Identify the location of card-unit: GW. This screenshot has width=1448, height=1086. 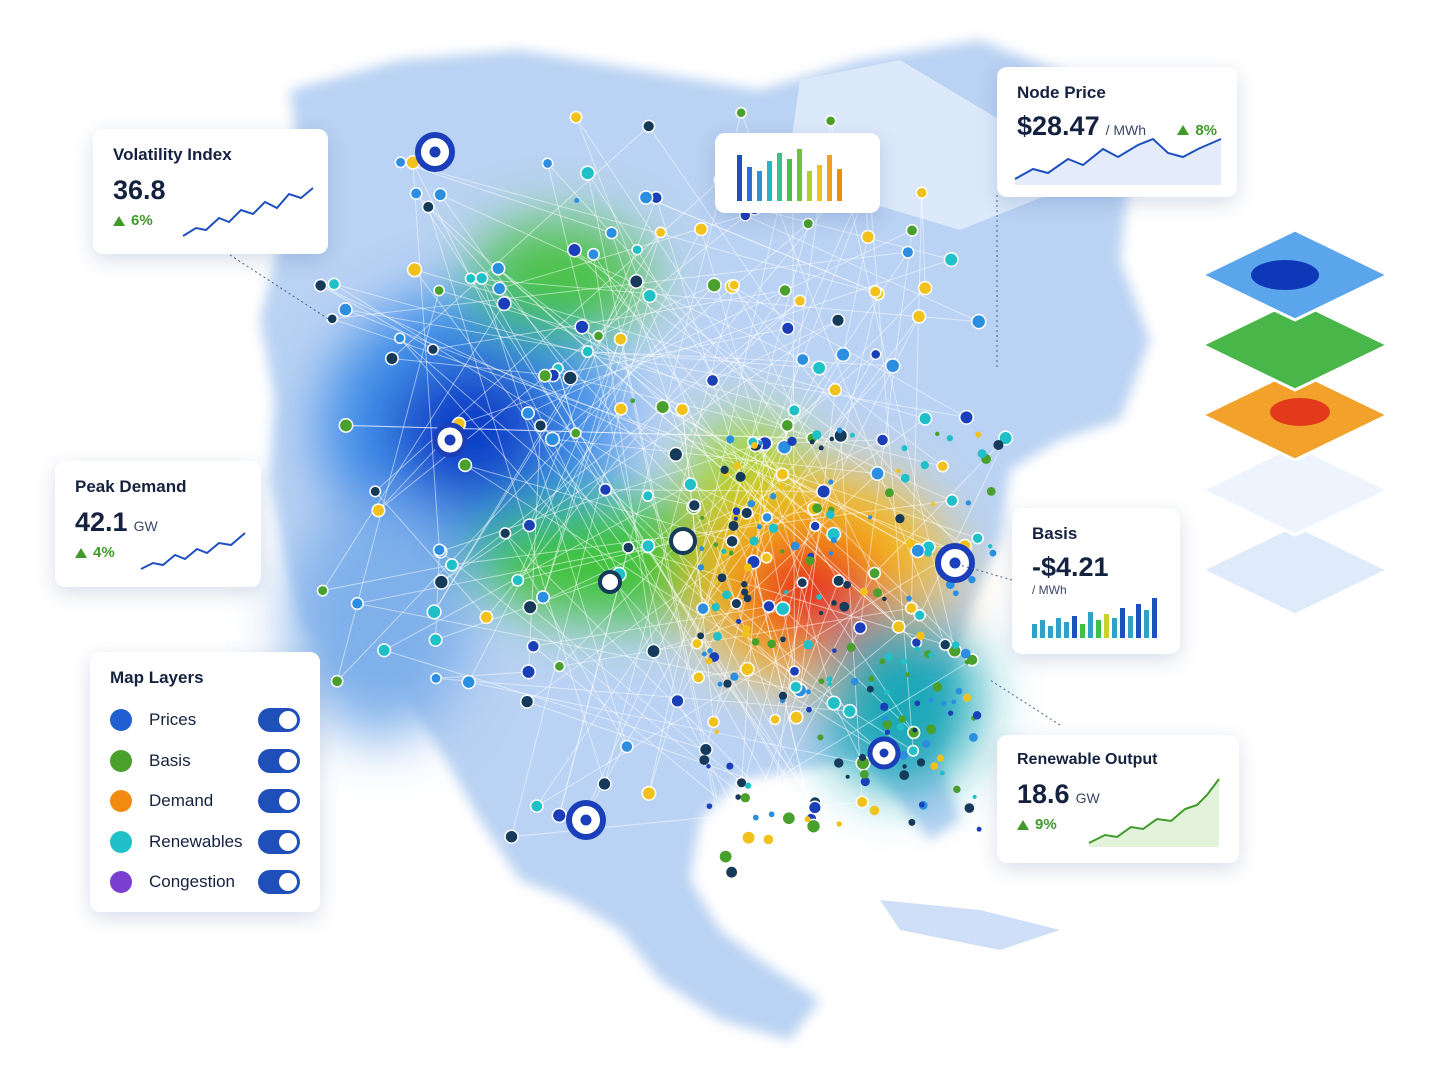
(1087, 798).